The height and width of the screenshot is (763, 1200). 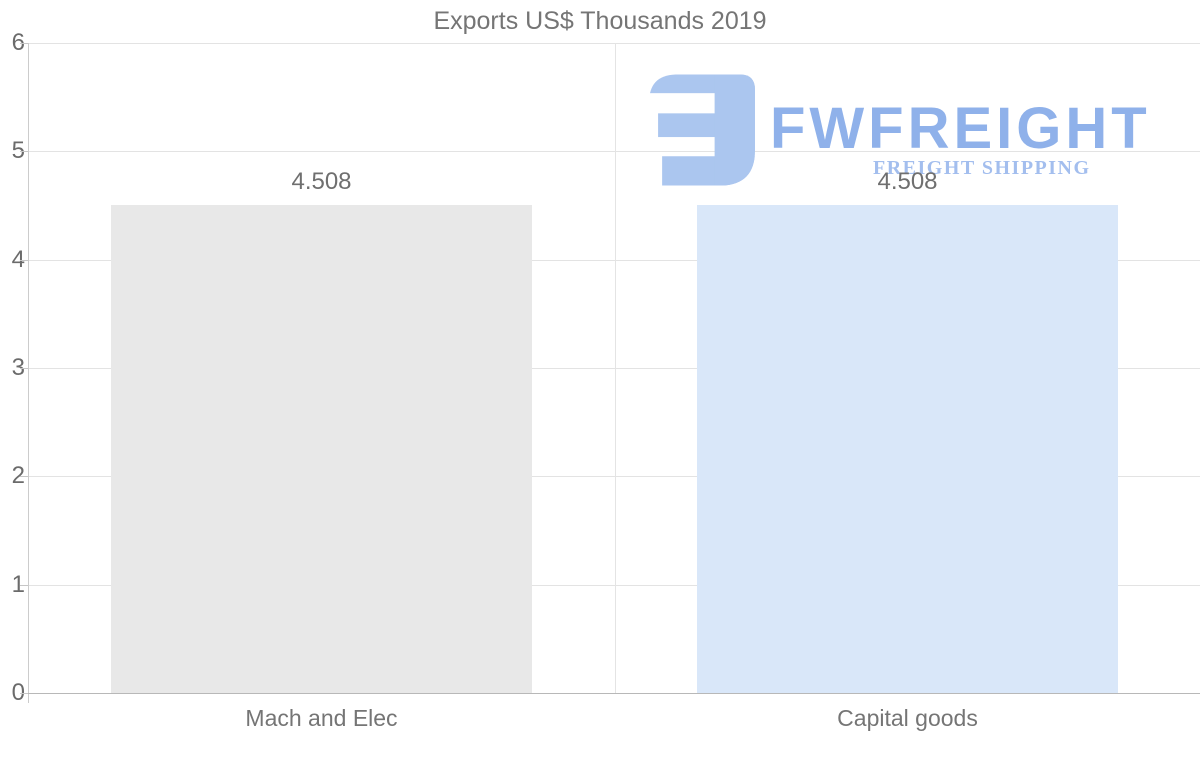 I want to click on value-label-capital-goods: 4.508, so click(x=907, y=181).